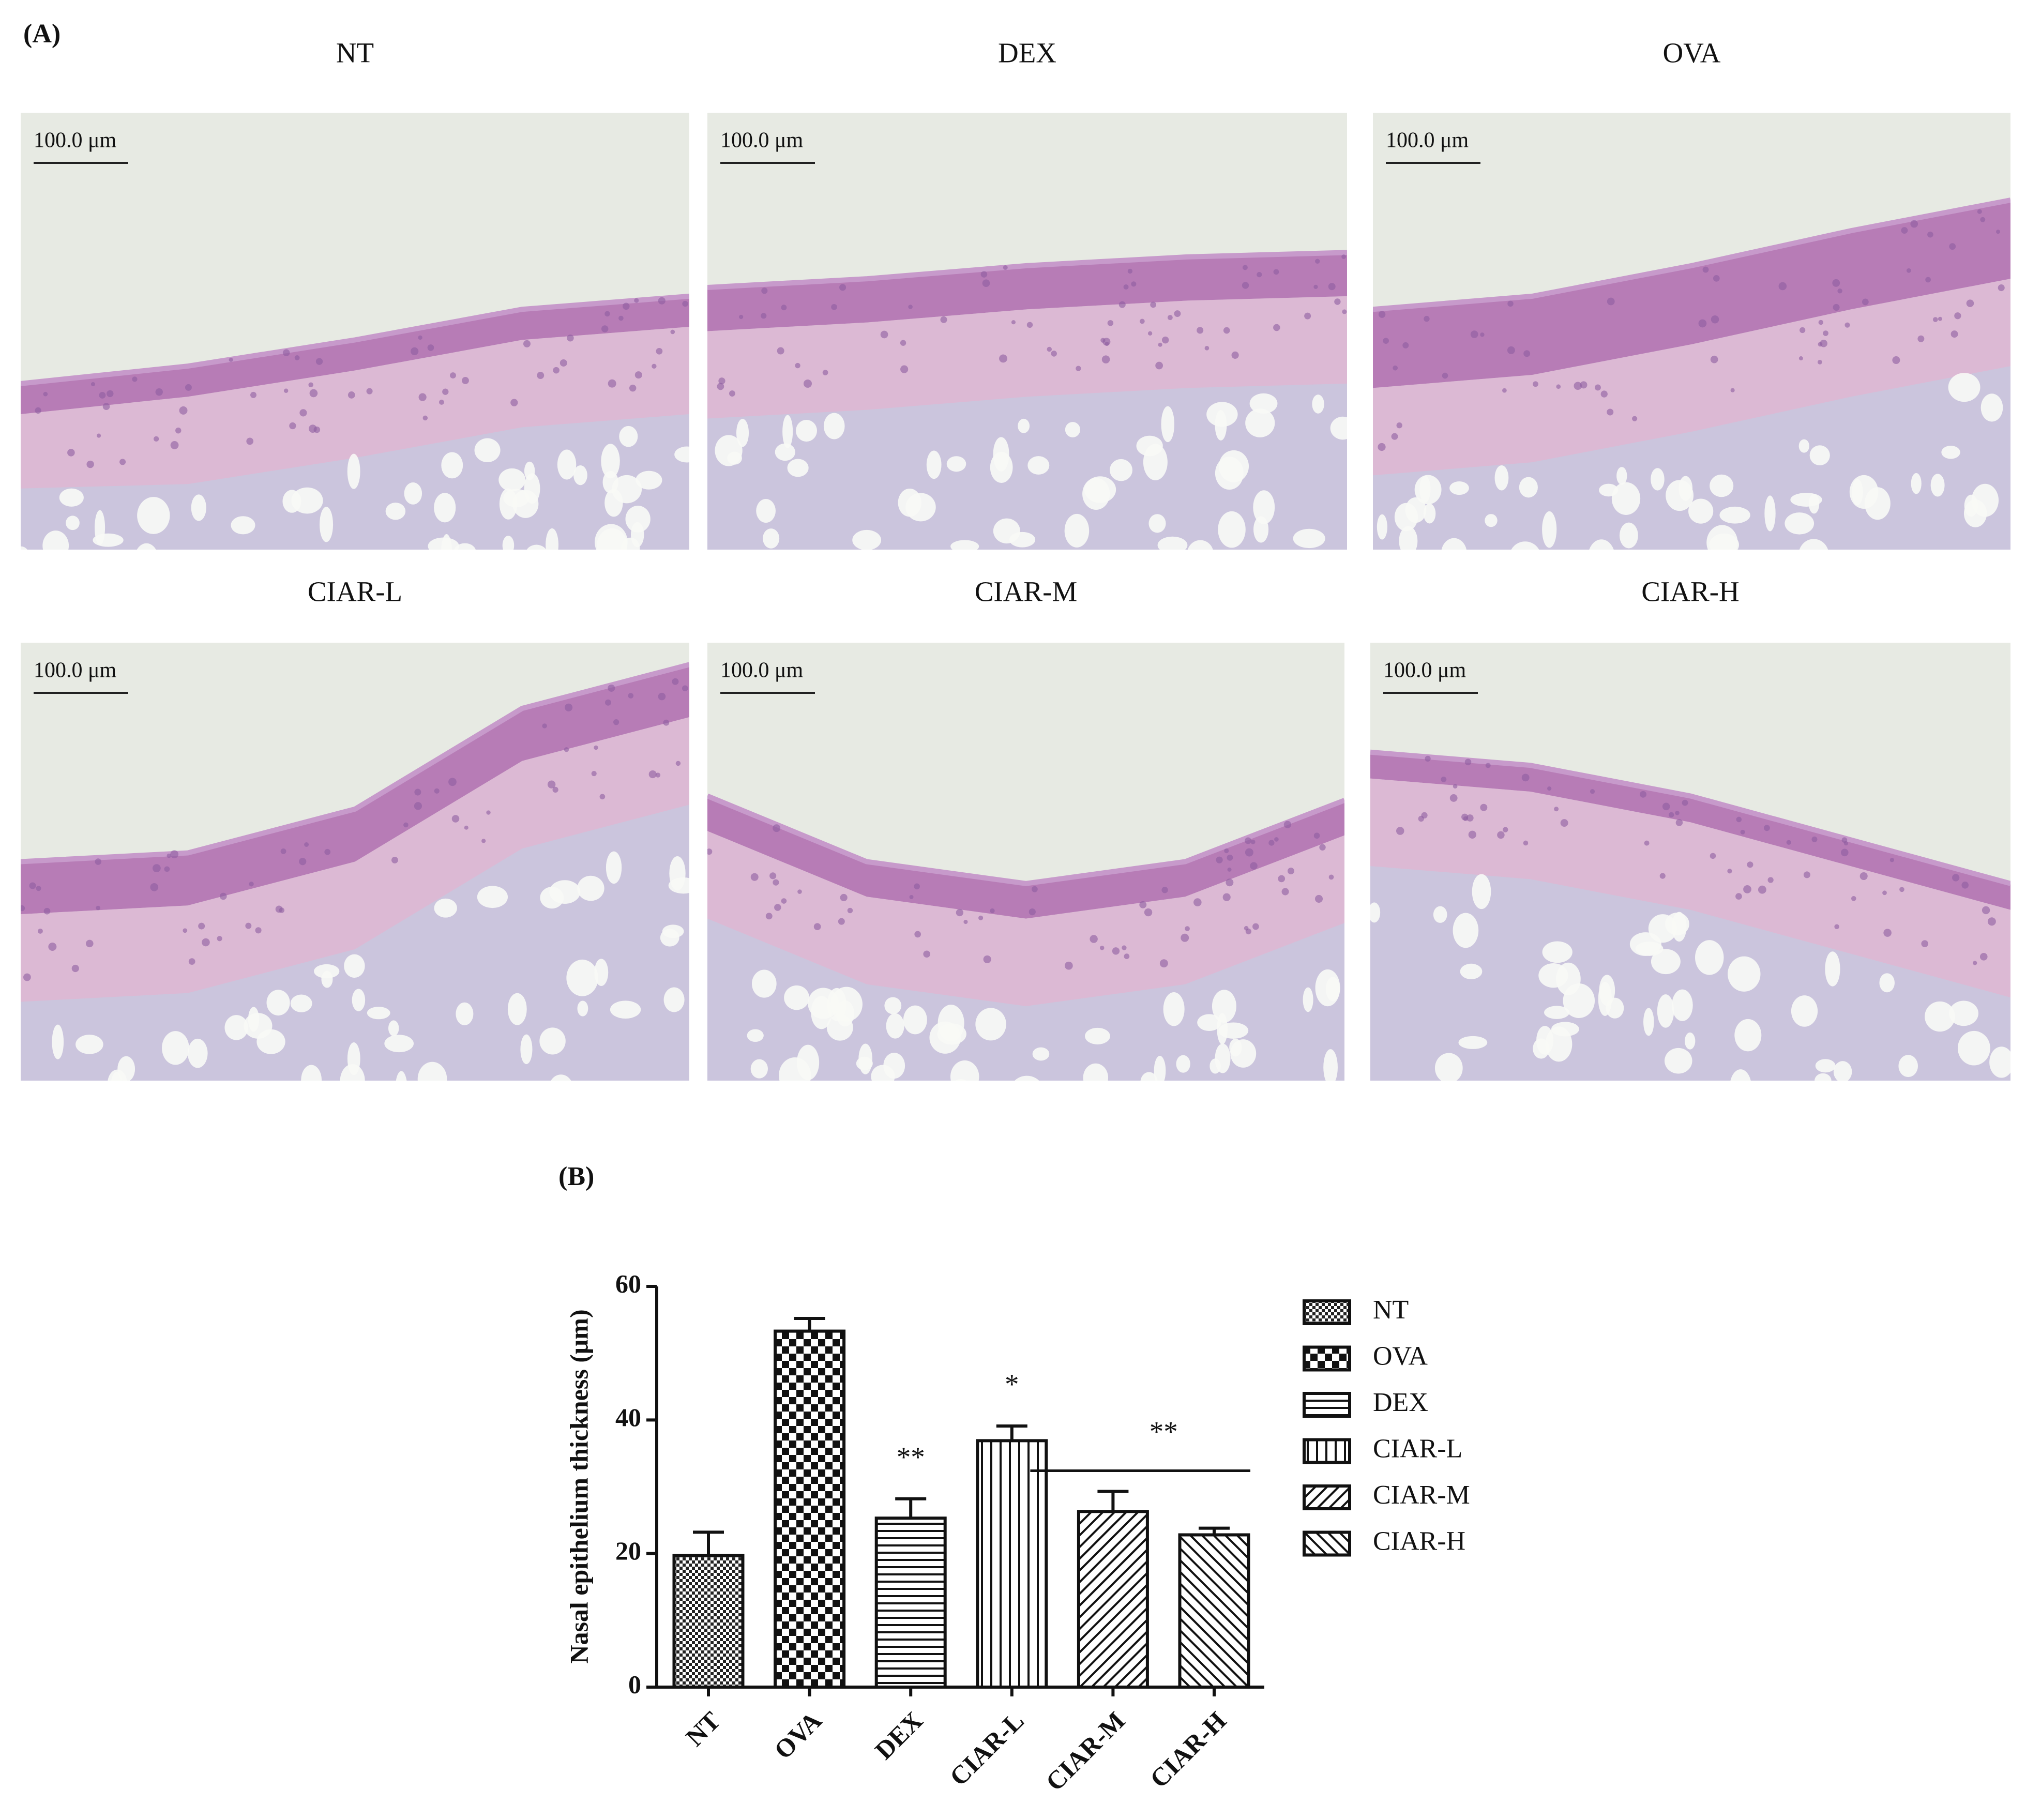 The image size is (2026, 1820). Describe the element at coordinates (1327, 1359) in the screenshot. I see `legend-swatch` at that location.